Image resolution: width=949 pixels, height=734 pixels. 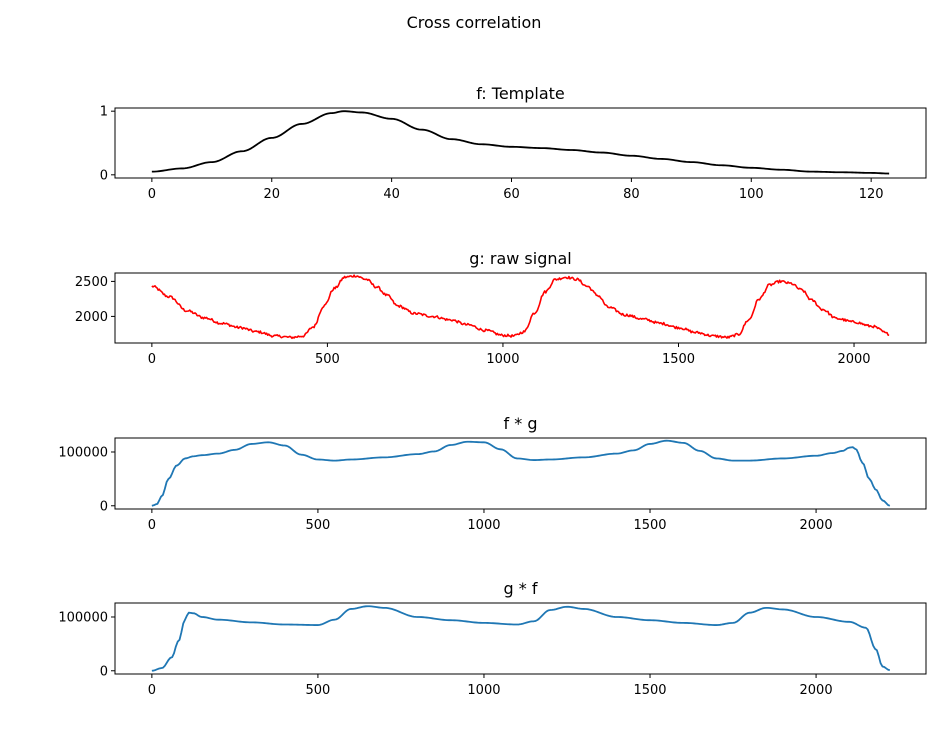 What do you see at coordinates (631, 194) in the screenshot?
I see `x-tick-label: 80` at bounding box center [631, 194].